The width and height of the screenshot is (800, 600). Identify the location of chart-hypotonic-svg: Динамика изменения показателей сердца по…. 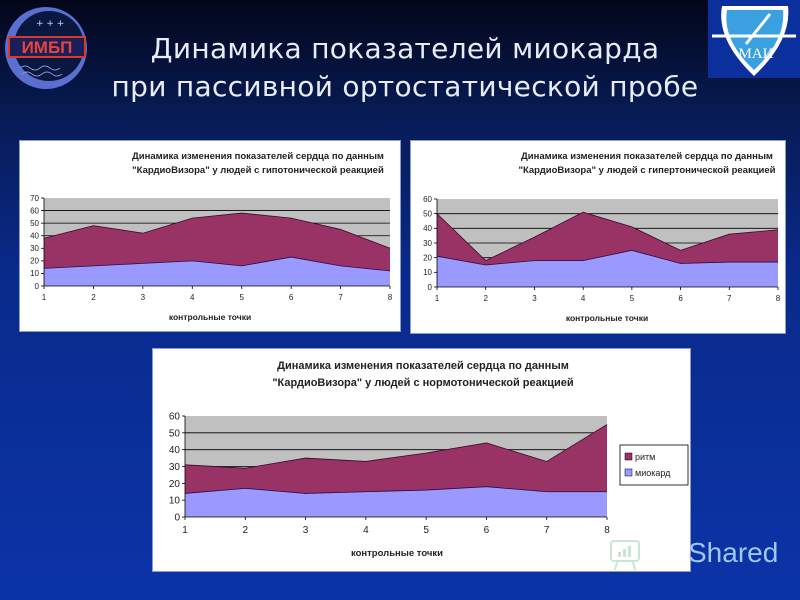
(211, 236).